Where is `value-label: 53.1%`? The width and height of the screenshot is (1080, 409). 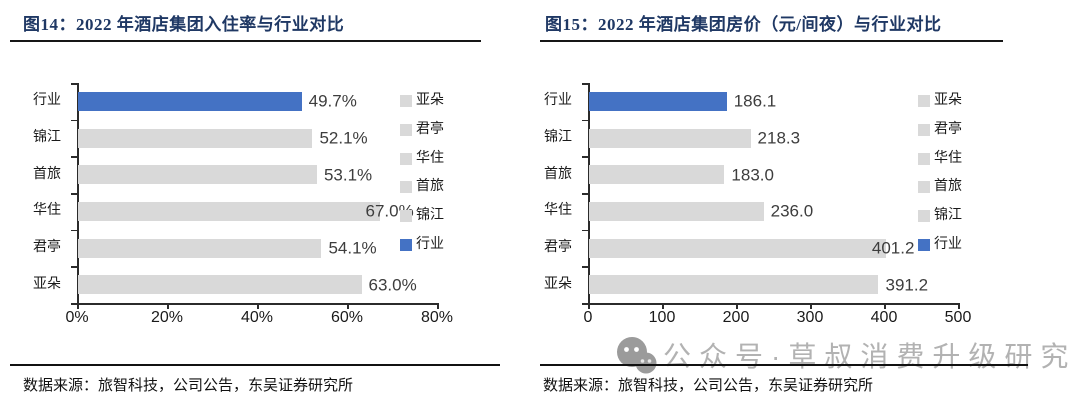
value-label: 53.1% is located at coordinates (348, 175).